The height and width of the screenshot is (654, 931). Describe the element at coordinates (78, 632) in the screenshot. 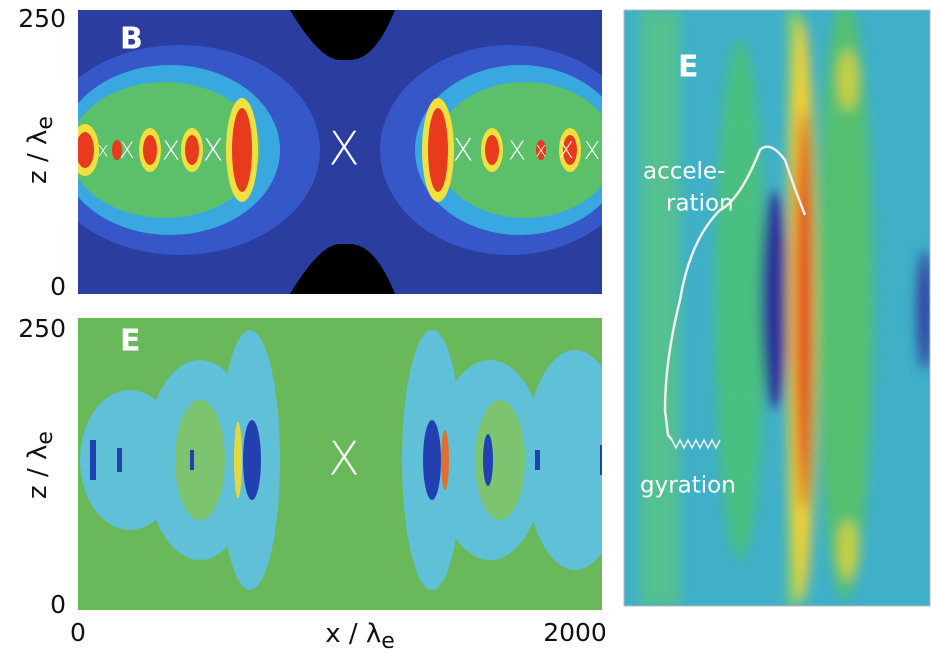

I see `x-tick-label: 0` at that location.